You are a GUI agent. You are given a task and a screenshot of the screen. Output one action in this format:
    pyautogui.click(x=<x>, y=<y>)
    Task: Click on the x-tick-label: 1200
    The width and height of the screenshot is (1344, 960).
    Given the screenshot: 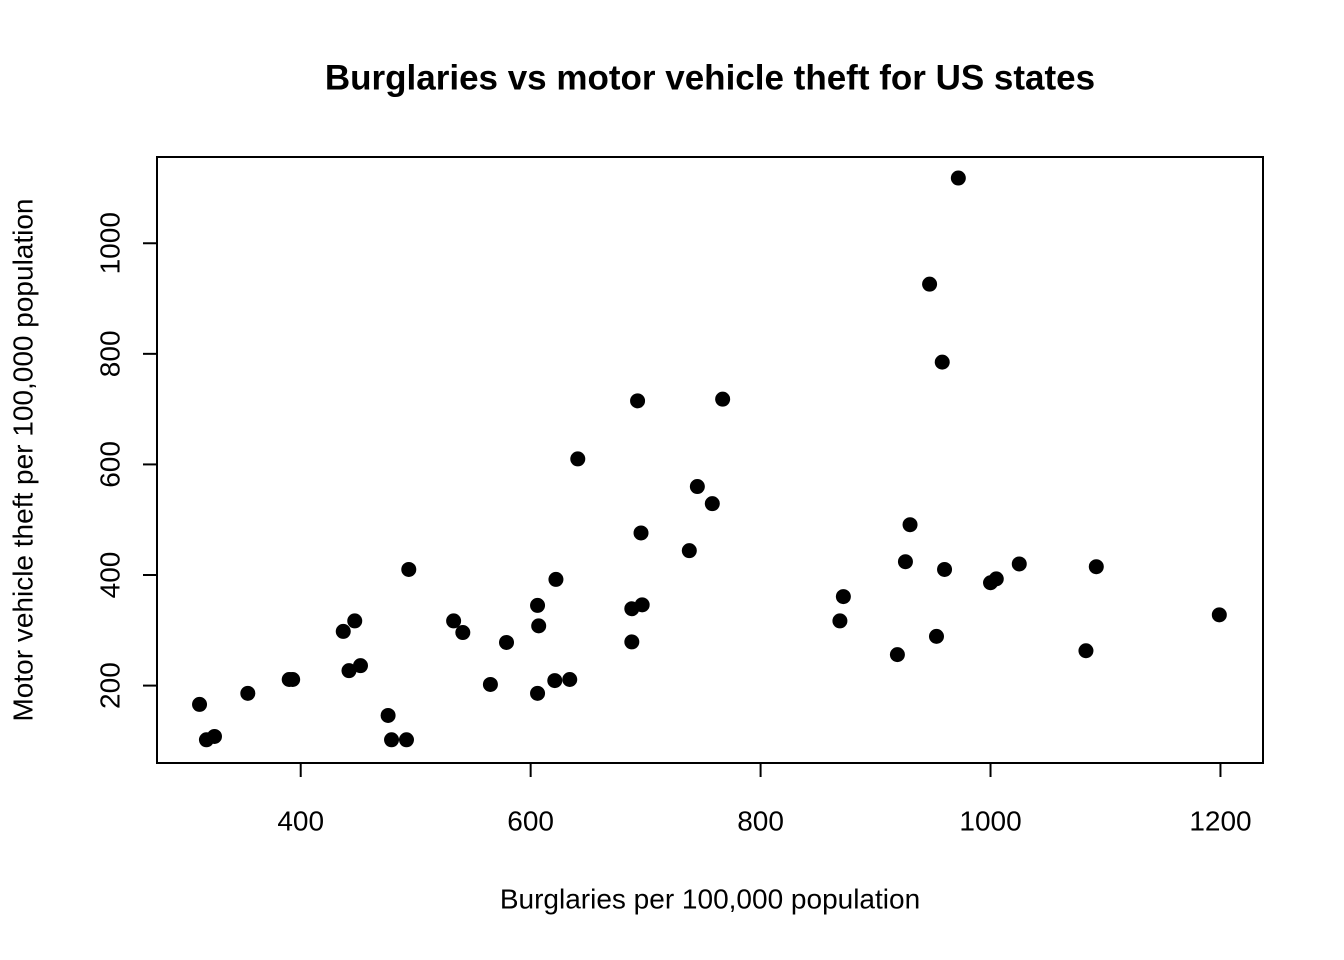 What is the action you would take?
    pyautogui.click(x=1220, y=820)
    